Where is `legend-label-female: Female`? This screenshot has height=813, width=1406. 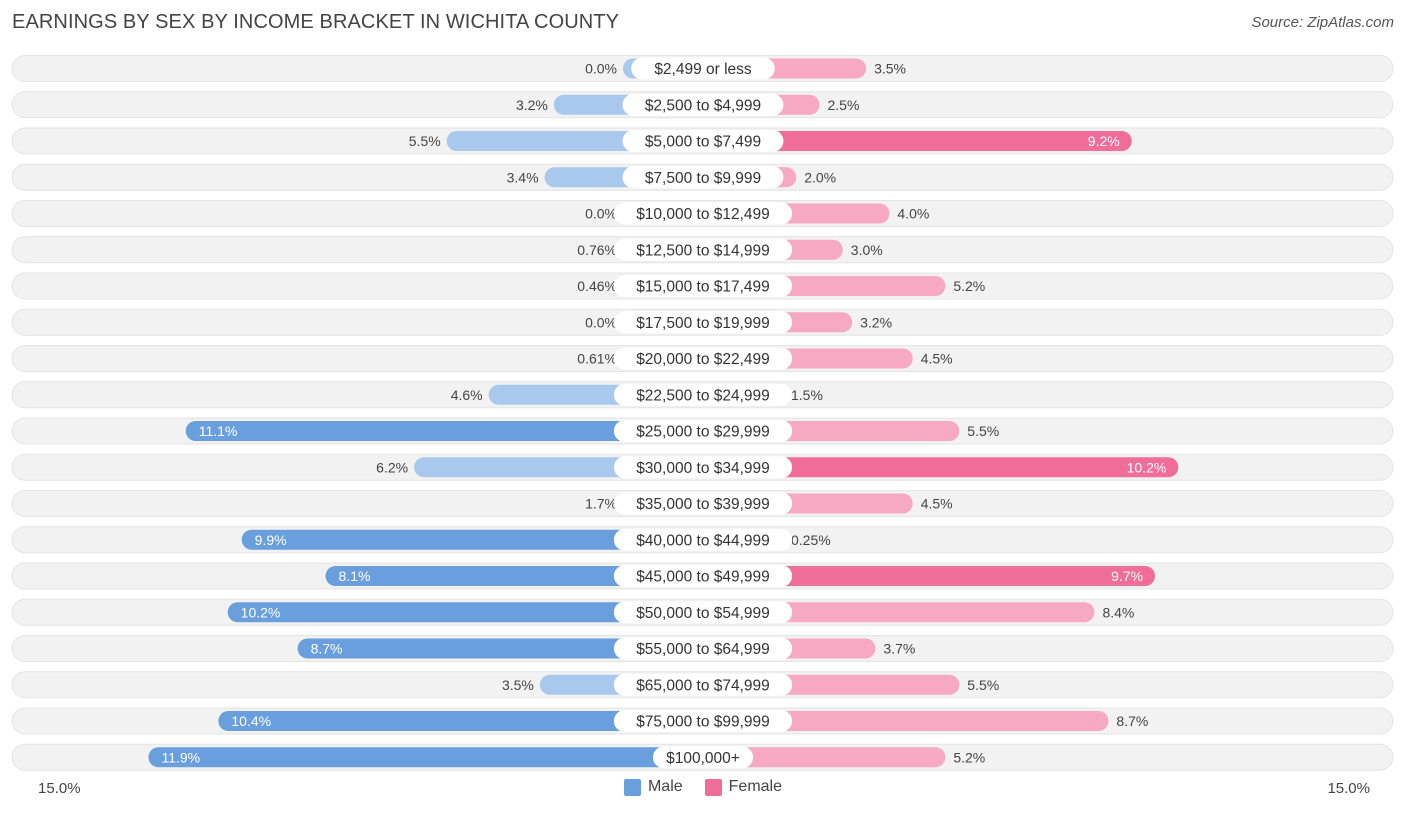
legend-label-female: Female is located at coordinates (755, 786).